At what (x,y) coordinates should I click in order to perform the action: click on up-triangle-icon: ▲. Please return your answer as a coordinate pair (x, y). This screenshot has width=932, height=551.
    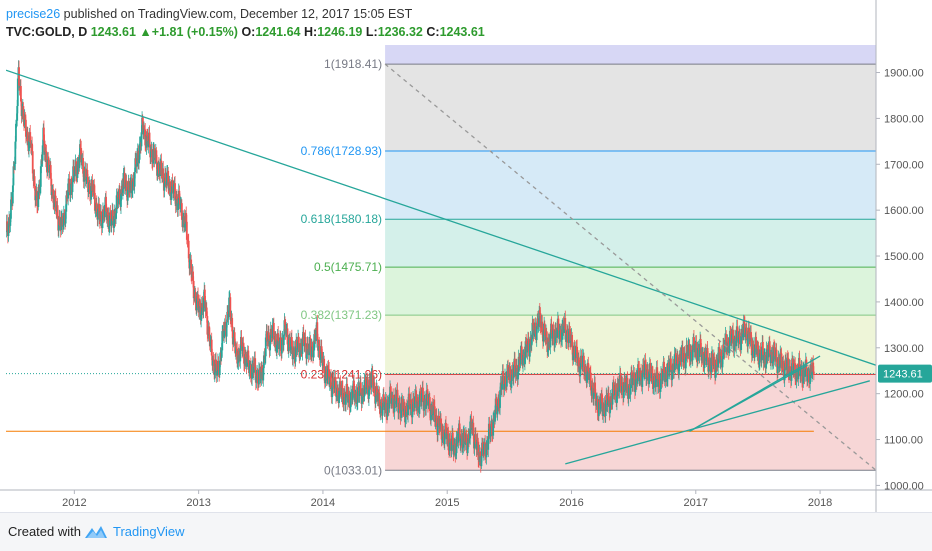
    Looking at the image, I should click on (145, 32).